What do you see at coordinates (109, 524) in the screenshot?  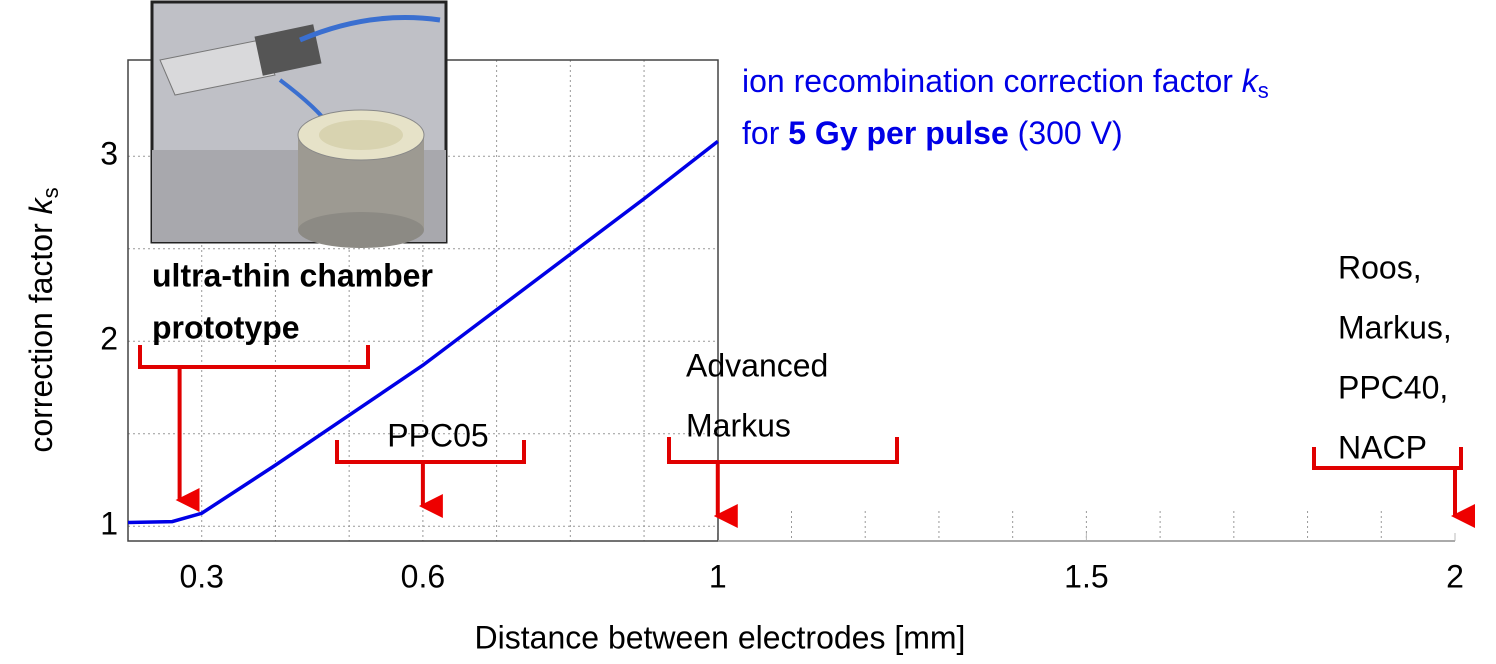 I see `y-tick-label: 1` at bounding box center [109, 524].